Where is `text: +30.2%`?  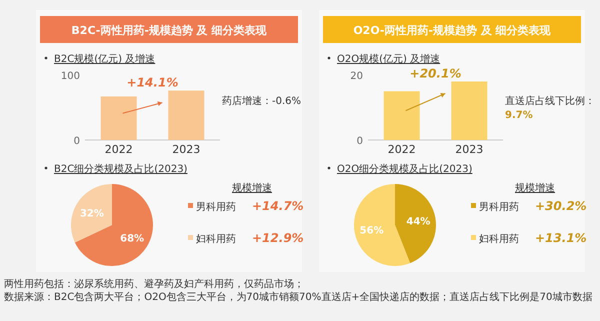
text: +30.2% is located at coordinates (561, 206).